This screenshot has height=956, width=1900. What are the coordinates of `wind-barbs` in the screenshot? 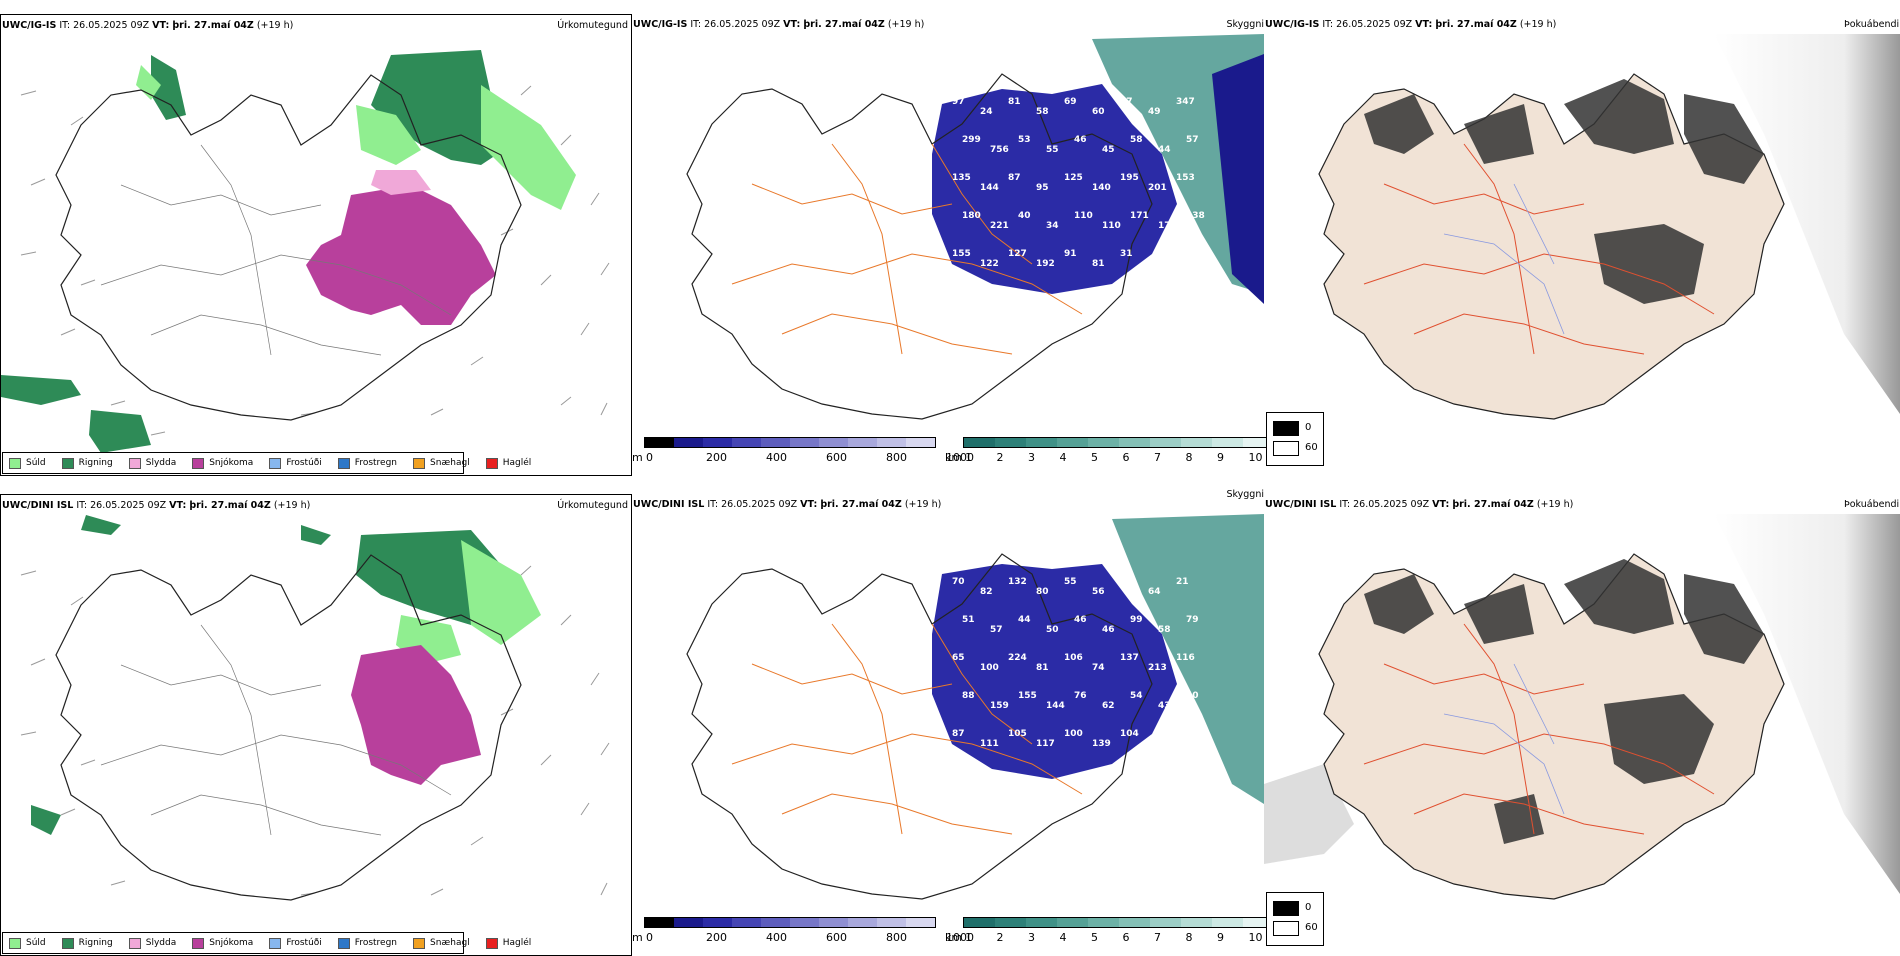 It's located at (315, 260).